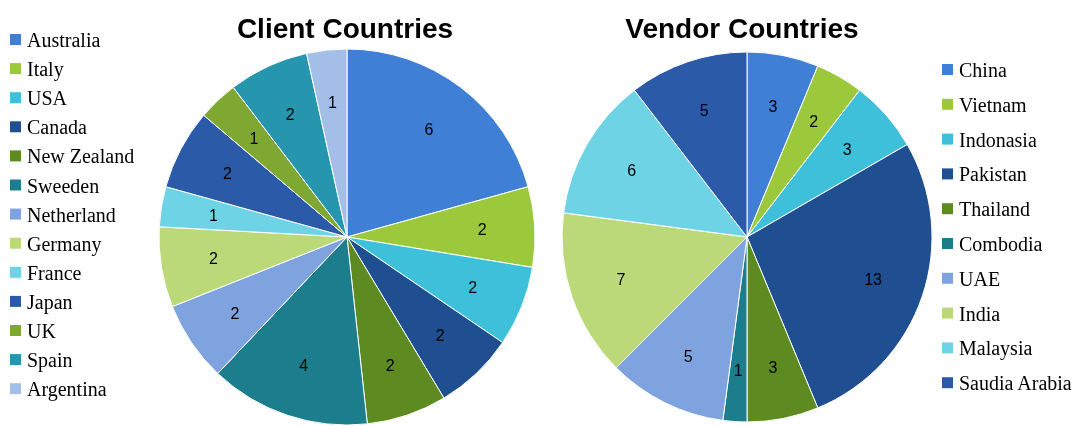 Image resolution: width=1085 pixels, height=426 pixels. I want to click on legend-label: Netherland, so click(71, 214).